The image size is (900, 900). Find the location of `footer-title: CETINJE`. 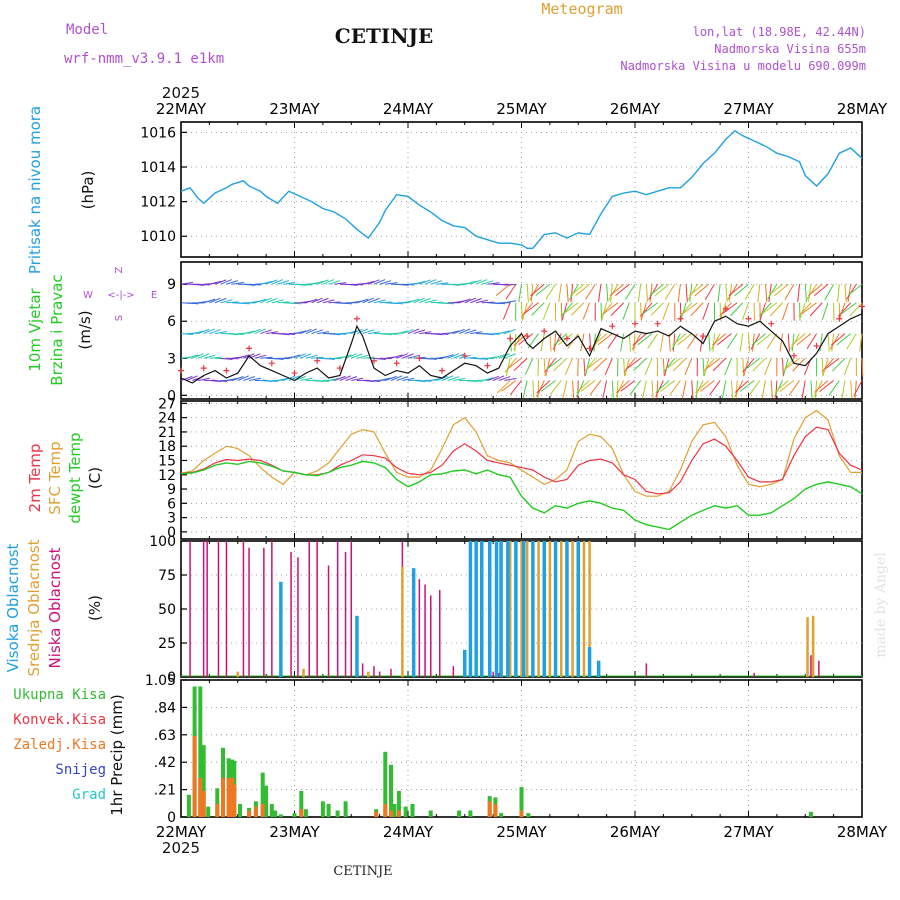

footer-title: CETINJE is located at coordinates (362, 871).